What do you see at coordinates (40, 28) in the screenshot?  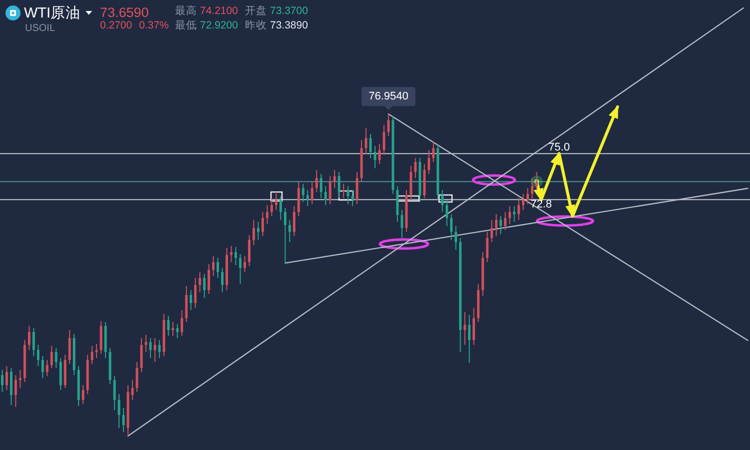 I see `chart-subtitle: USOIL` at bounding box center [40, 28].